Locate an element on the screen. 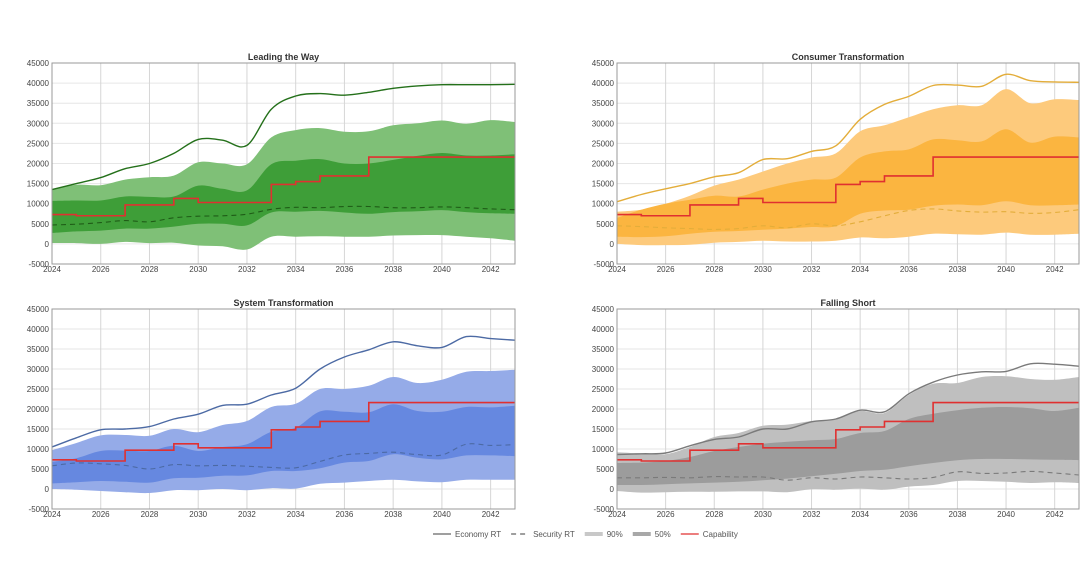 The image size is (1090, 561). legend: Economy RT Security RT 90% 50% Capability is located at coordinates (585, 534).